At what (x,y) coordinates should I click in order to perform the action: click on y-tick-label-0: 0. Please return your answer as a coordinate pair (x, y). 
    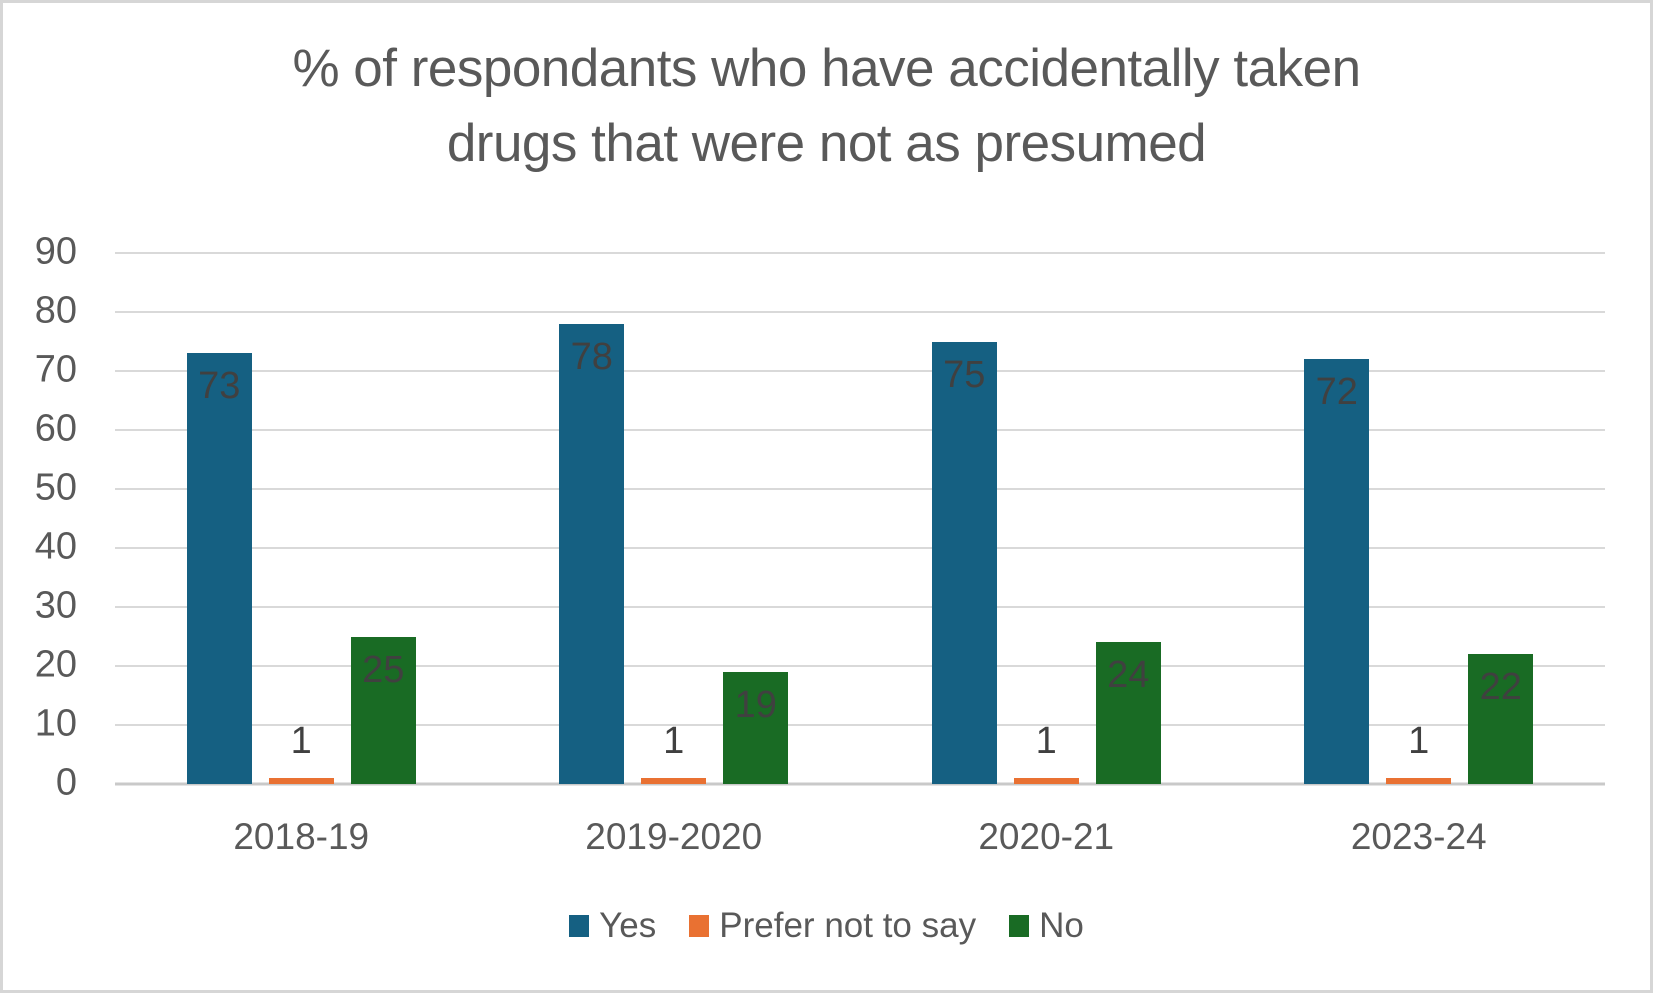
    Looking at the image, I should click on (66, 782).